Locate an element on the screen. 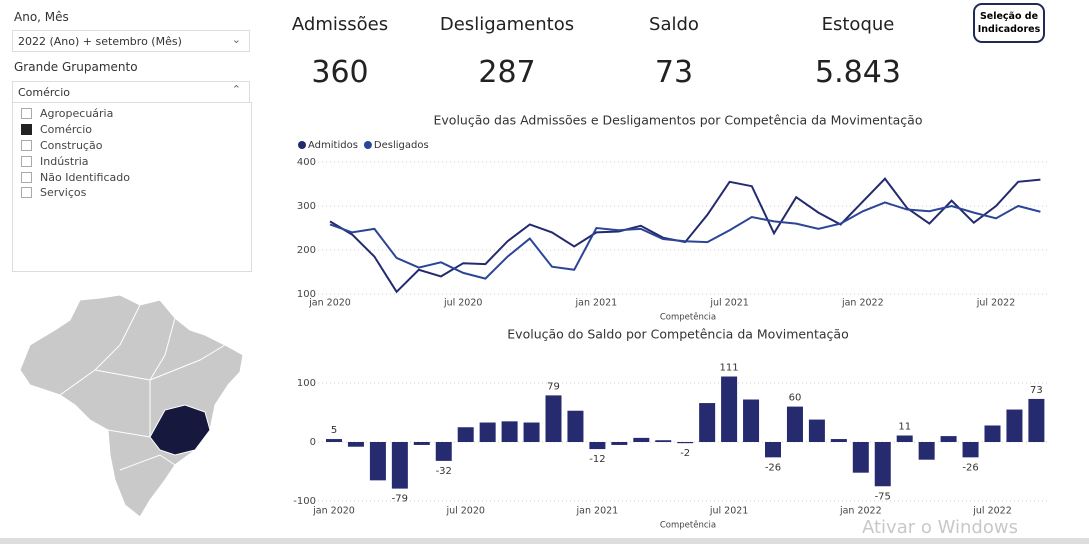 This screenshot has width=1089, height=548. data-label: 111 is located at coordinates (729, 368).